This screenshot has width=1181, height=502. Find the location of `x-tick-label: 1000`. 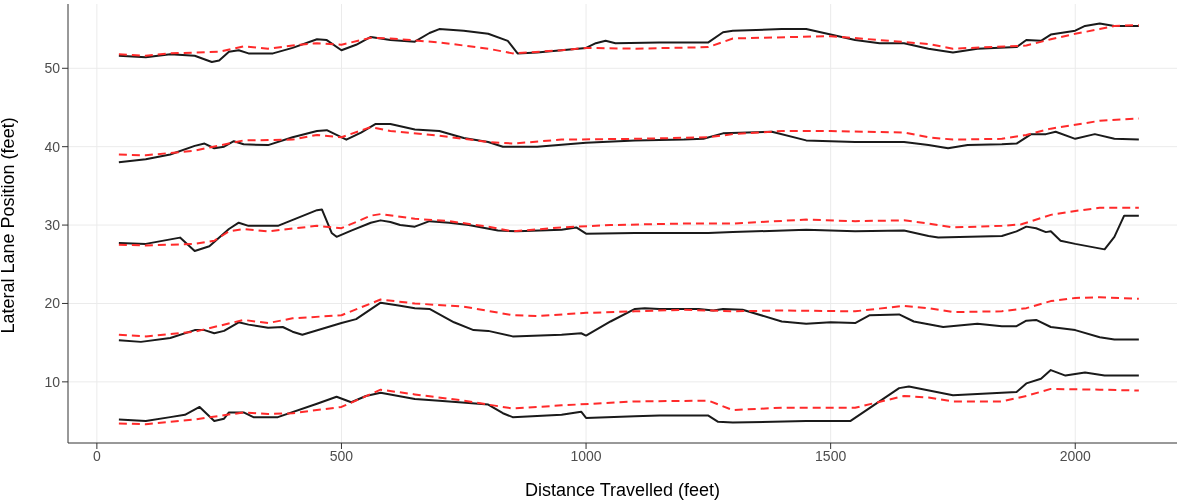

x-tick-label: 1000 is located at coordinates (586, 455).